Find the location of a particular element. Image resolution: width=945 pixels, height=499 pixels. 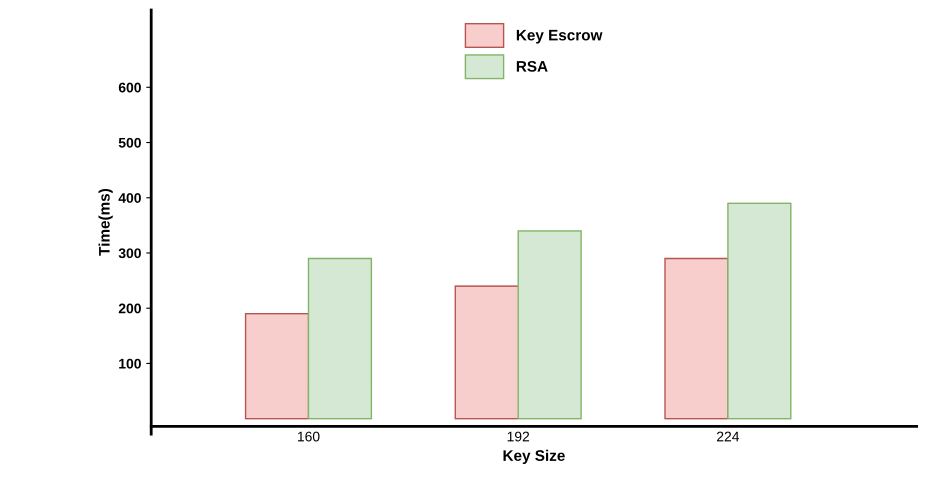

y-axis-title: Time(ms) is located at coordinates (105, 222).